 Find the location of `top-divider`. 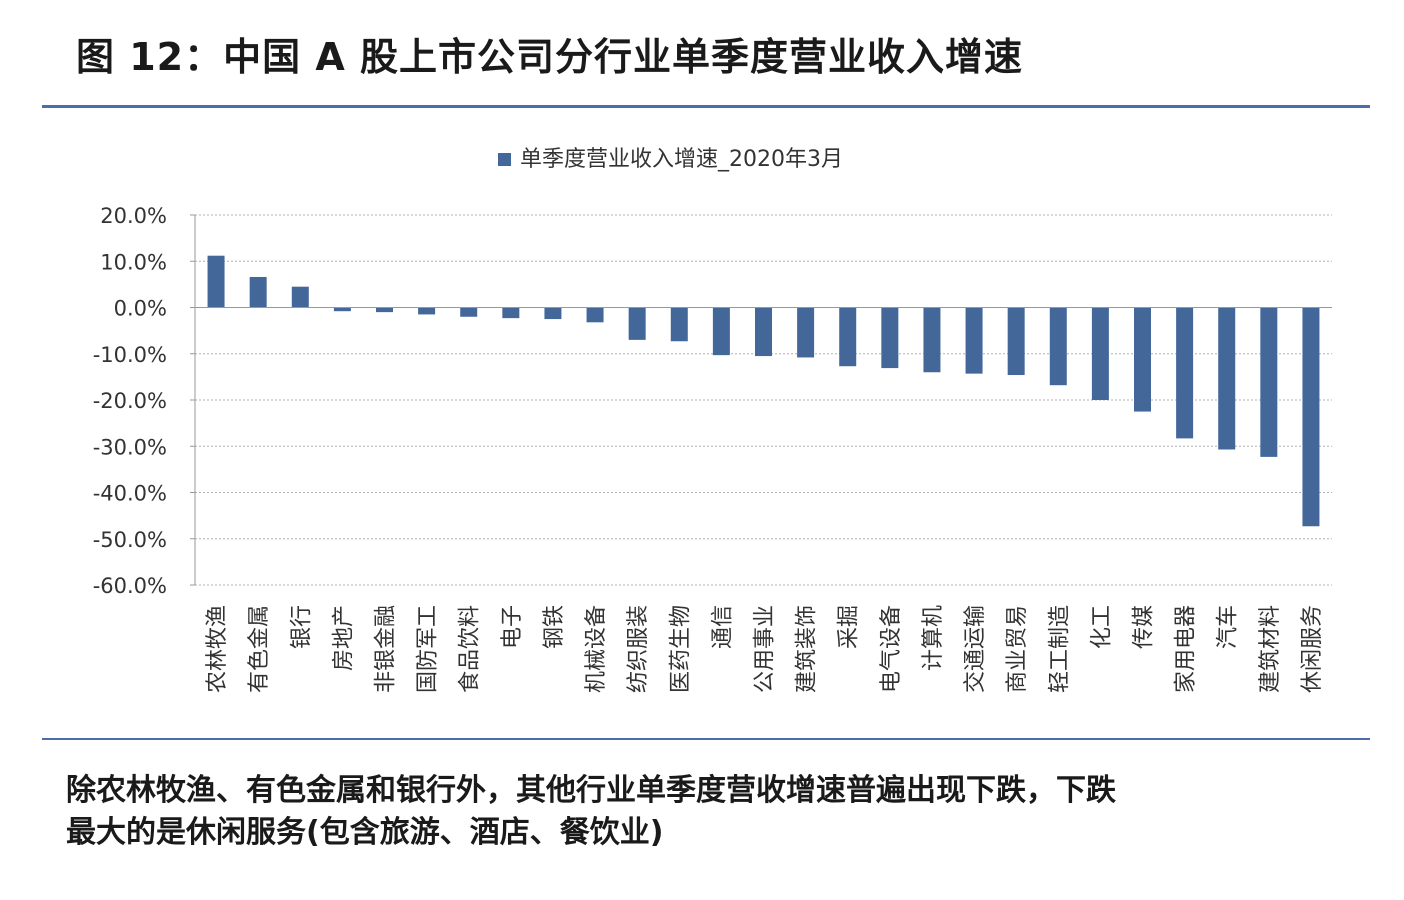

top-divider is located at coordinates (706, 106).